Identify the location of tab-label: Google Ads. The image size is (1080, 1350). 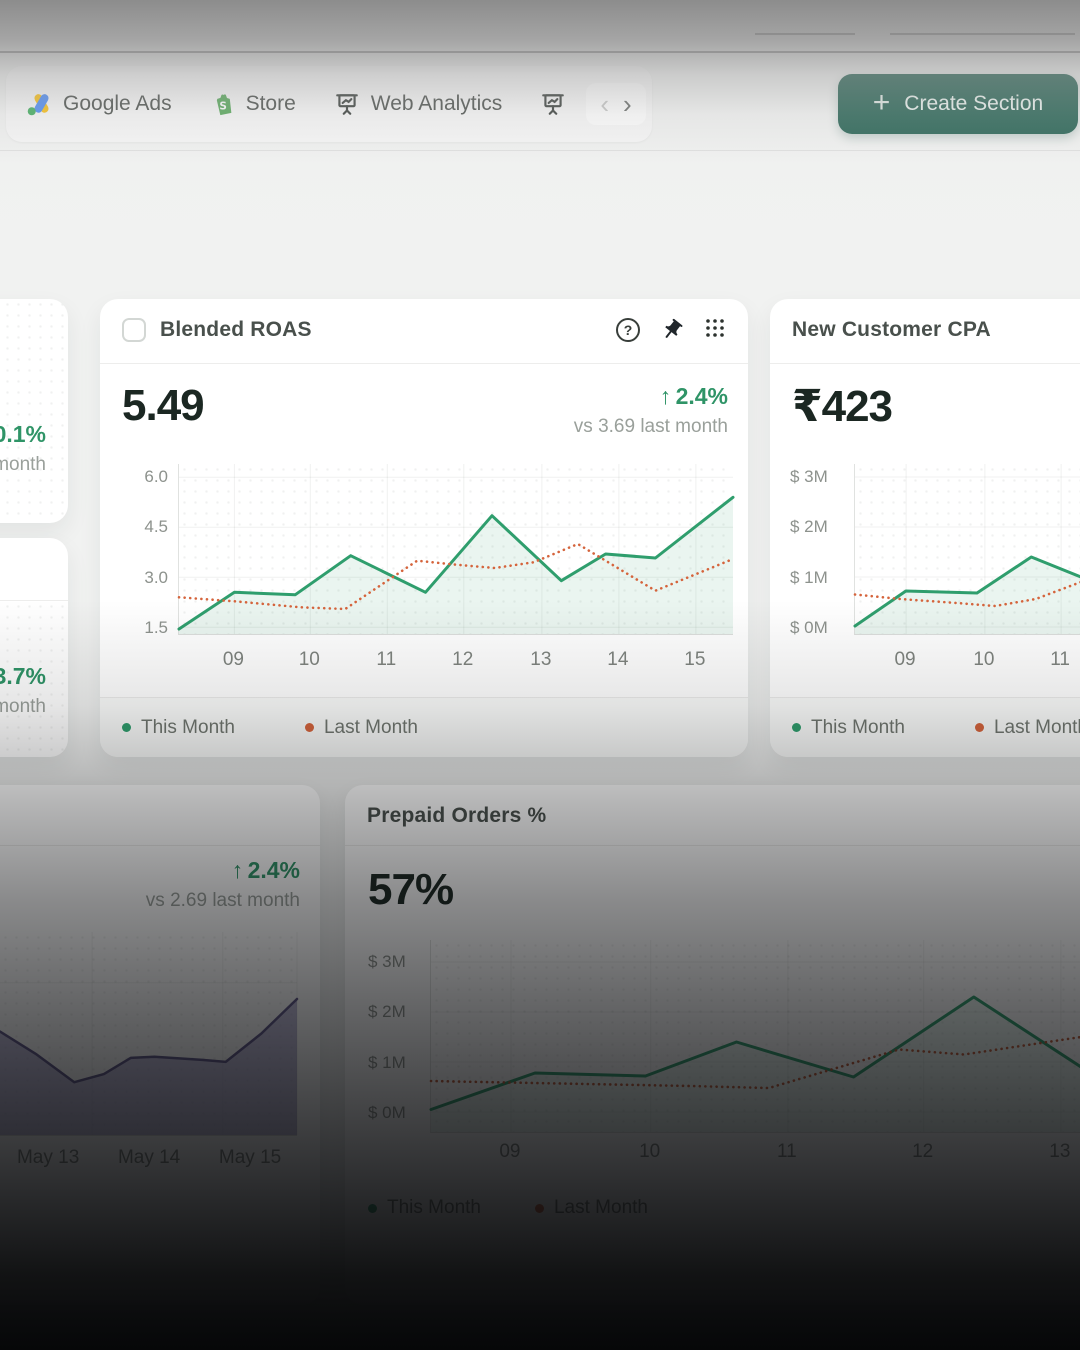
(117, 103).